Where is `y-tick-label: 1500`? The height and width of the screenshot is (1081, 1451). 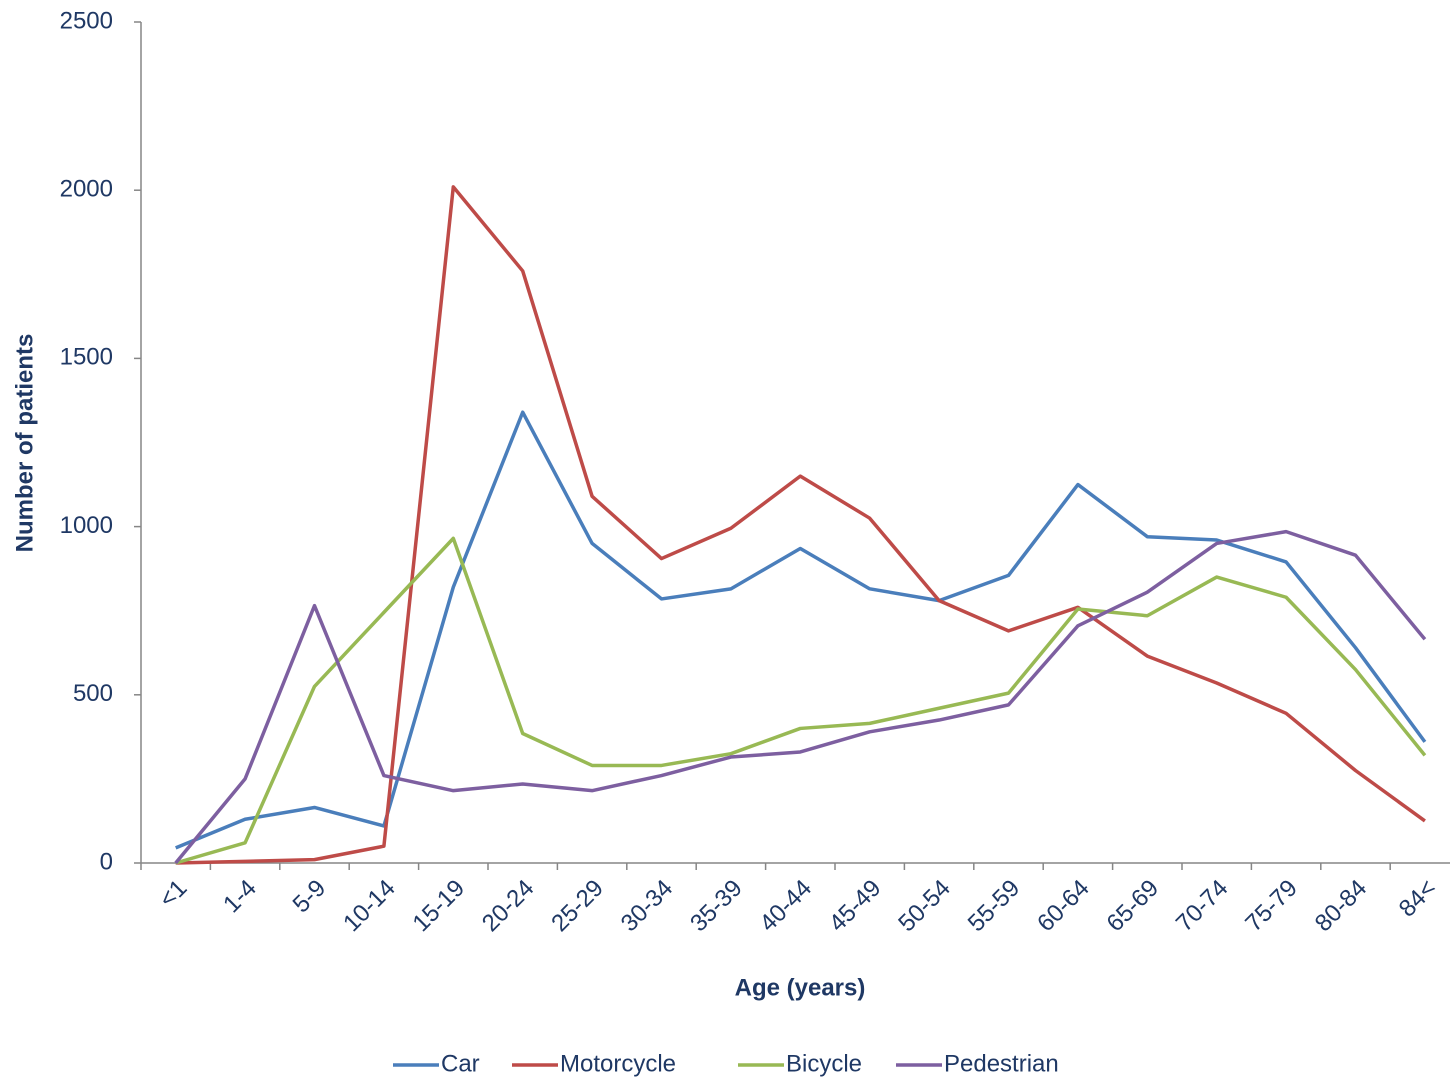
y-tick-label: 1500 is located at coordinates (86, 357).